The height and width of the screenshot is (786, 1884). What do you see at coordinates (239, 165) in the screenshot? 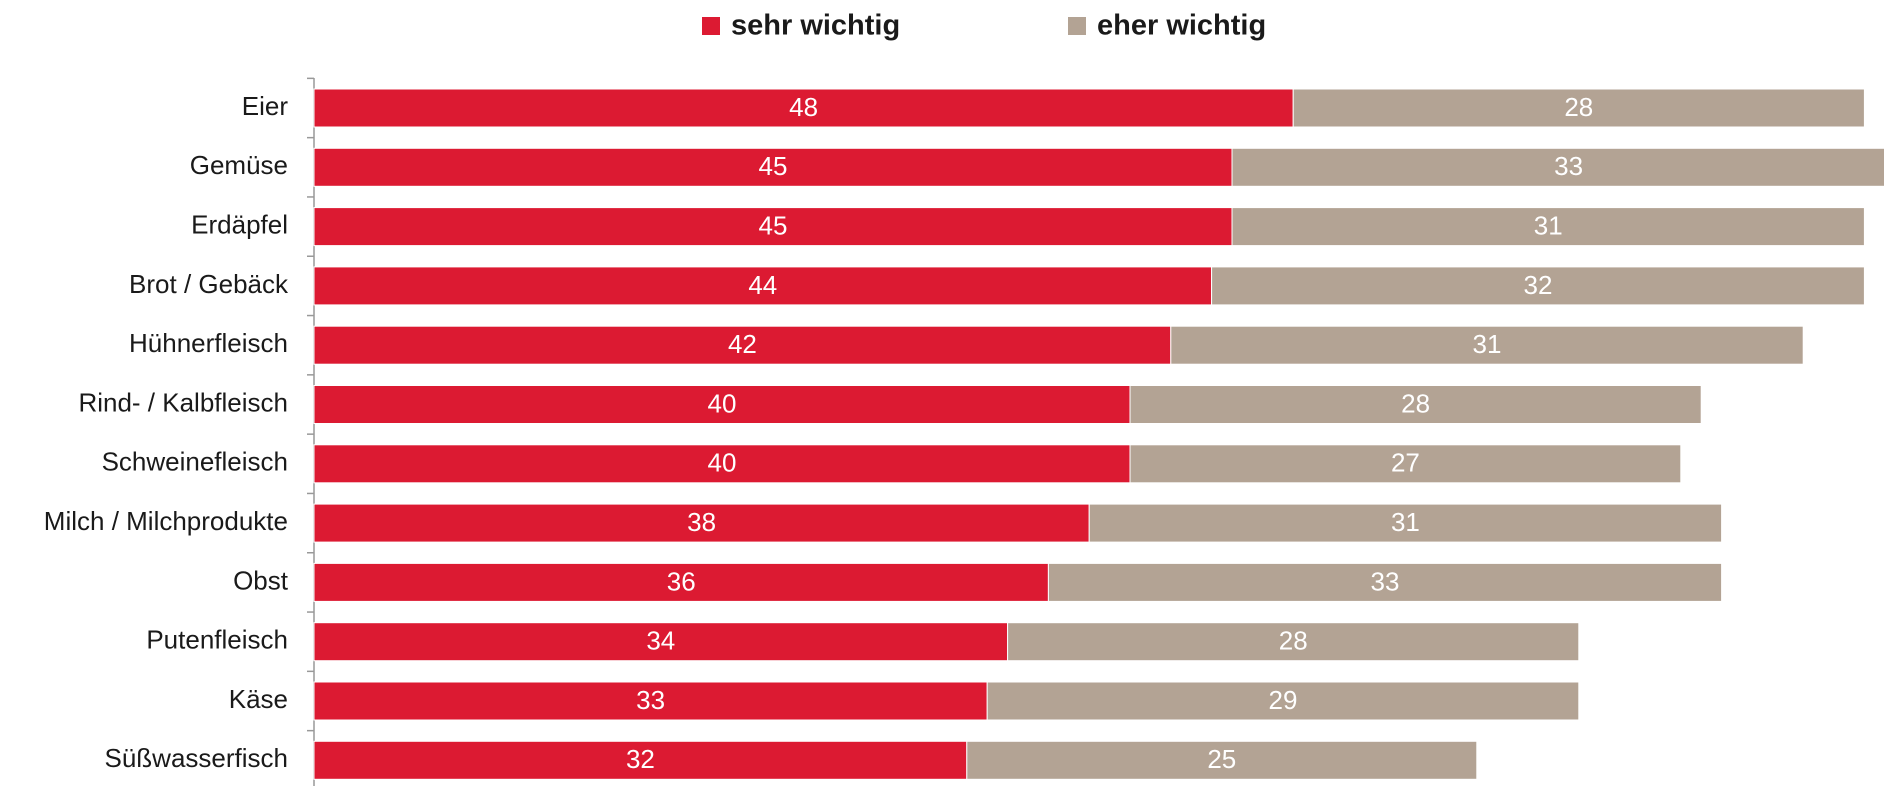
I see `category-label: Gemüse` at bounding box center [239, 165].